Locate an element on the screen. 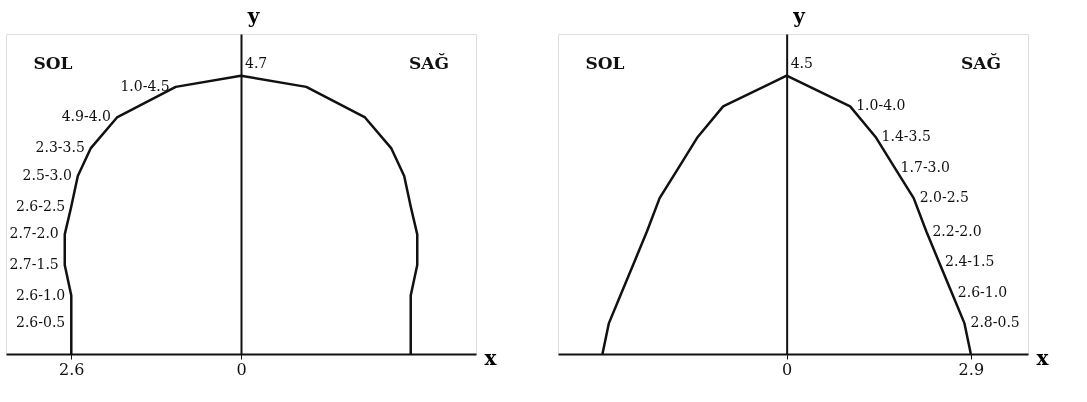 The image size is (1087, 402). x-tick-label: 2.6 is located at coordinates (72, 369).